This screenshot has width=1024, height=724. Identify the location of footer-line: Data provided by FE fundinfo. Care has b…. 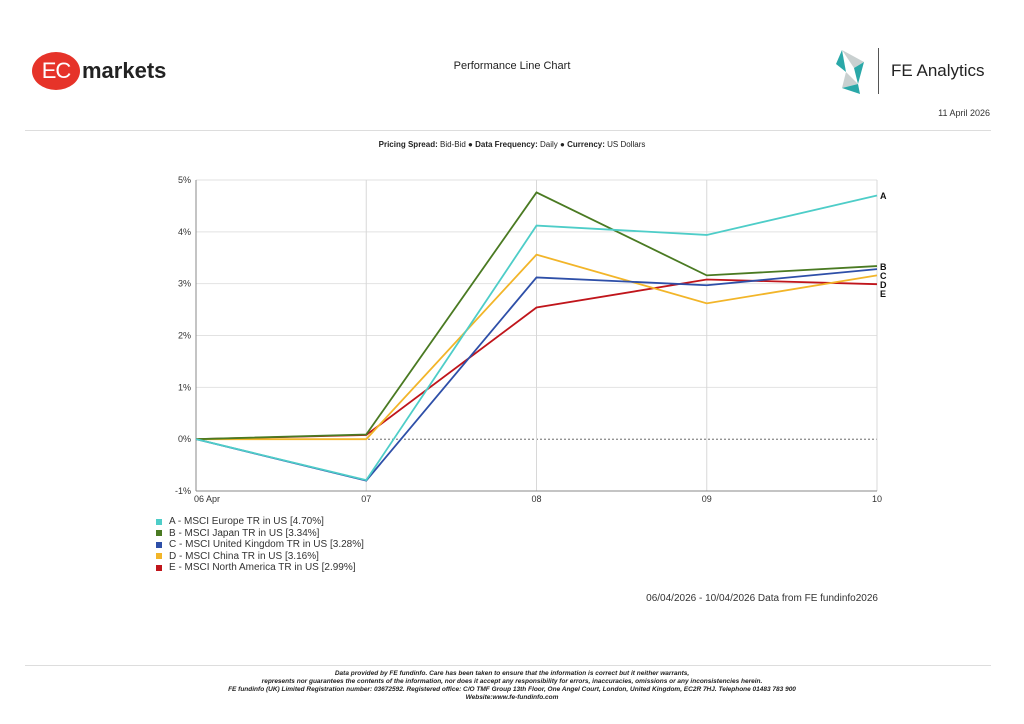
(512, 673).